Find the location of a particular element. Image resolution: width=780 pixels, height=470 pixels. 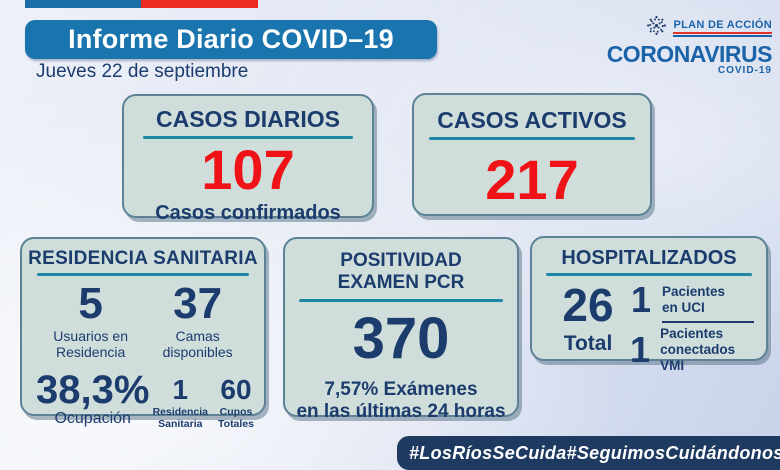

positividad-value: 370 is located at coordinates (401, 339).